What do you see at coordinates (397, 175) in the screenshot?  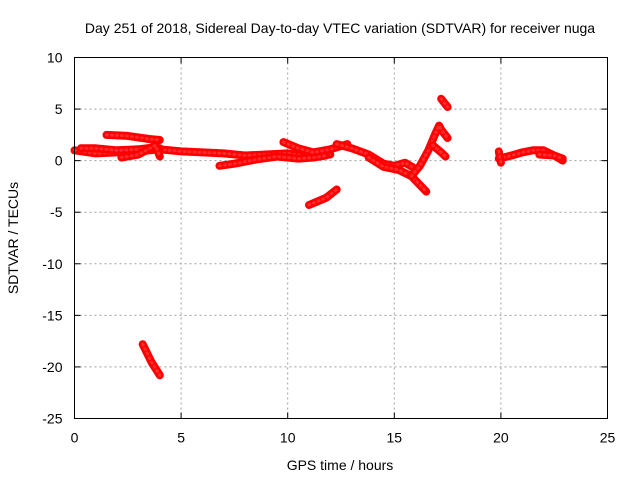 I see `series-track-10-texture` at bounding box center [397, 175].